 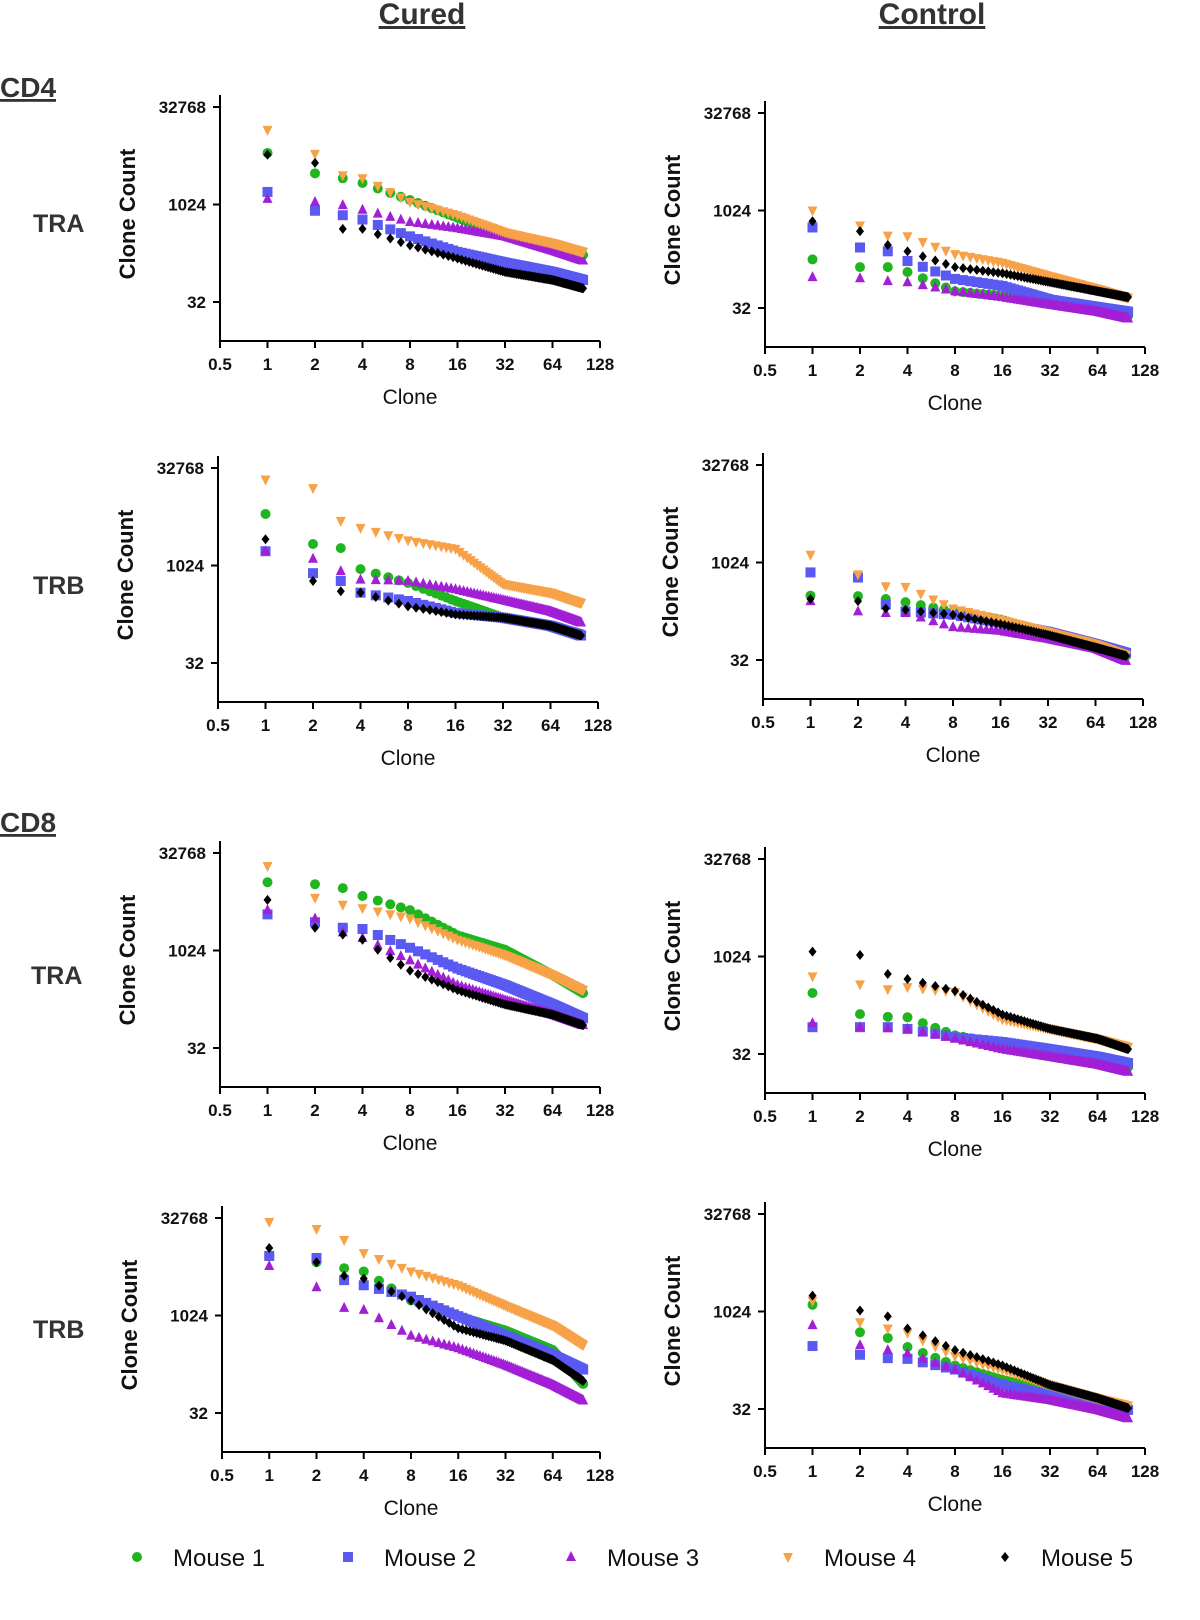 I want to click on x-tick-label: 0.5, so click(x=765, y=1116).